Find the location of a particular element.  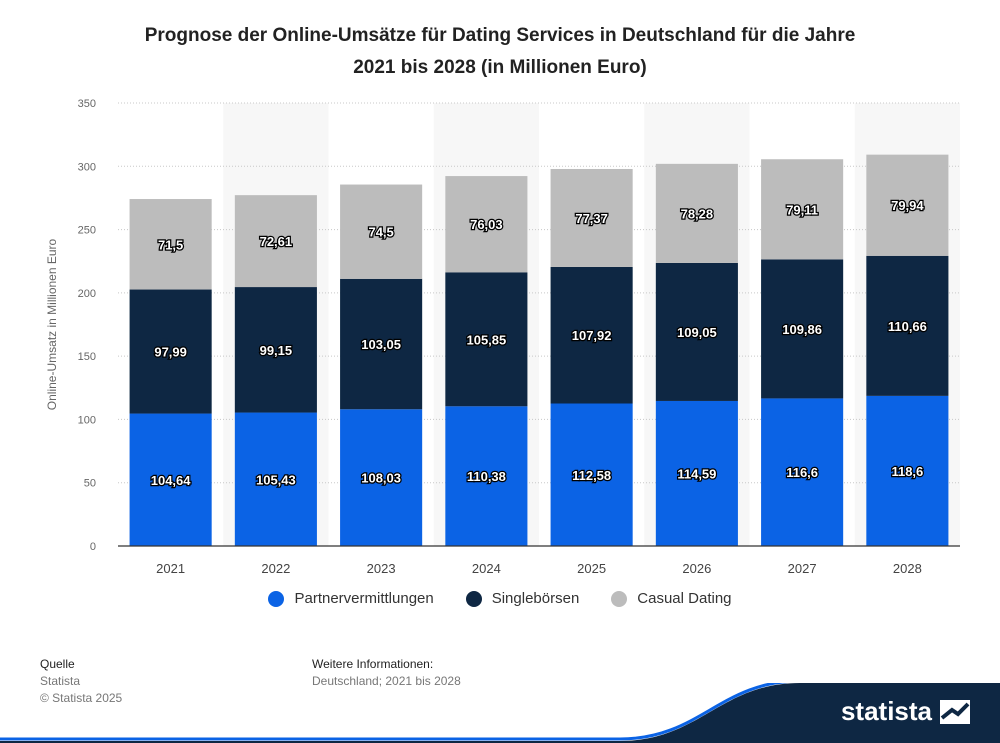

bar-partnervermittlungen-2027 is located at coordinates (802, 472).